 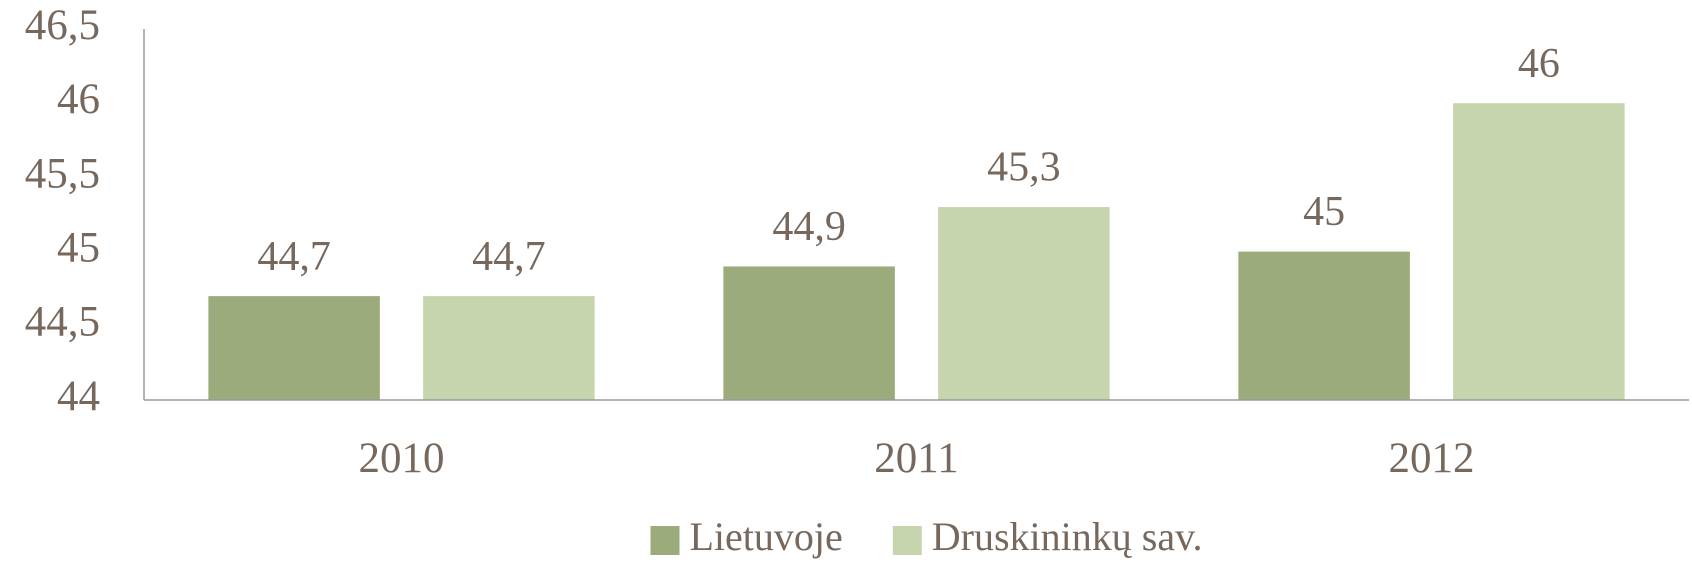 I want to click on legend-label: Druskininkų sav., so click(x=1067, y=536).